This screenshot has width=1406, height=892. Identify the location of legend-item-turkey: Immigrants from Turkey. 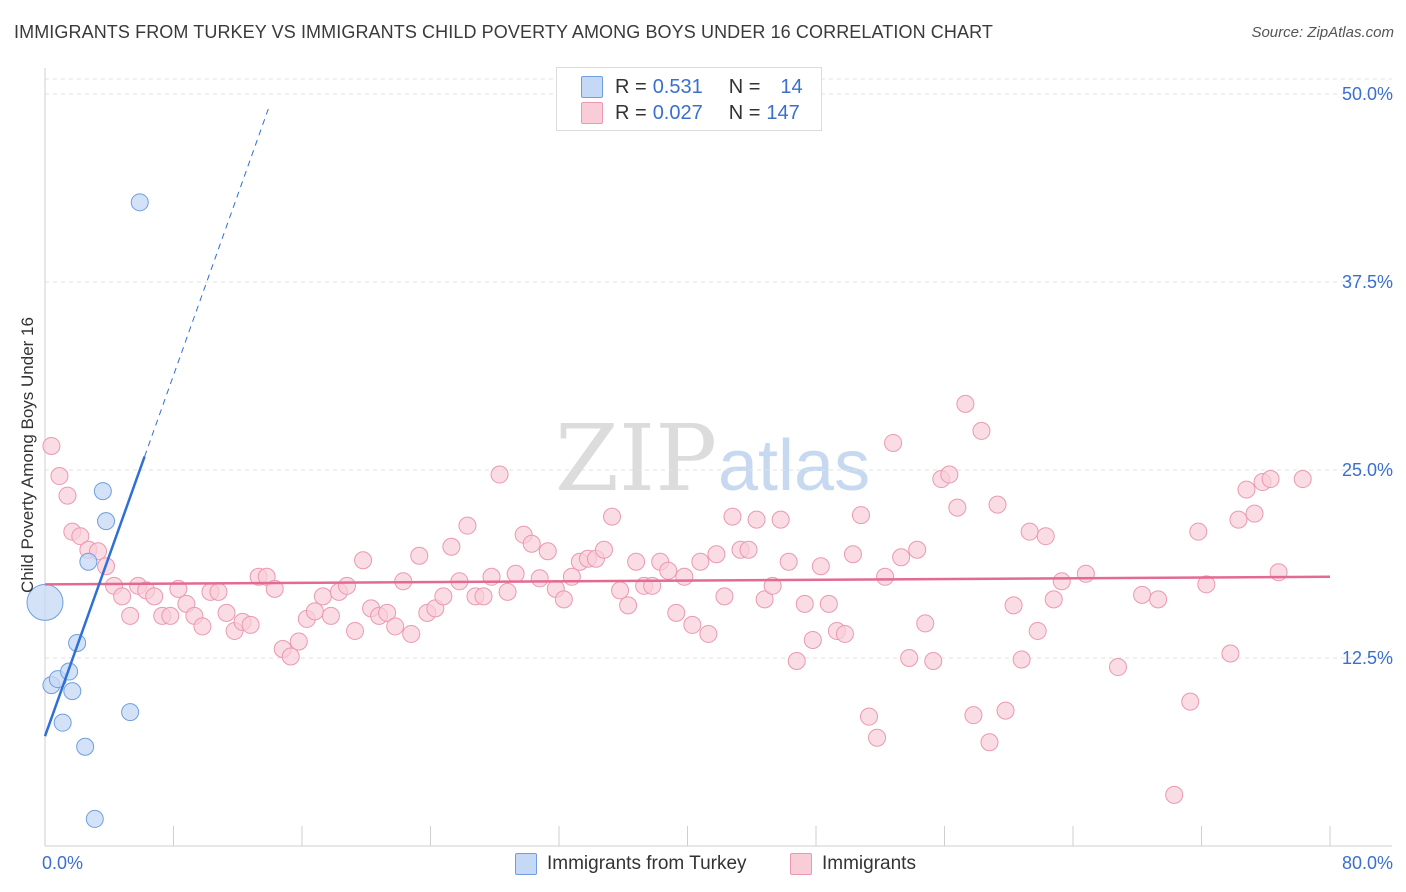
(631, 864).